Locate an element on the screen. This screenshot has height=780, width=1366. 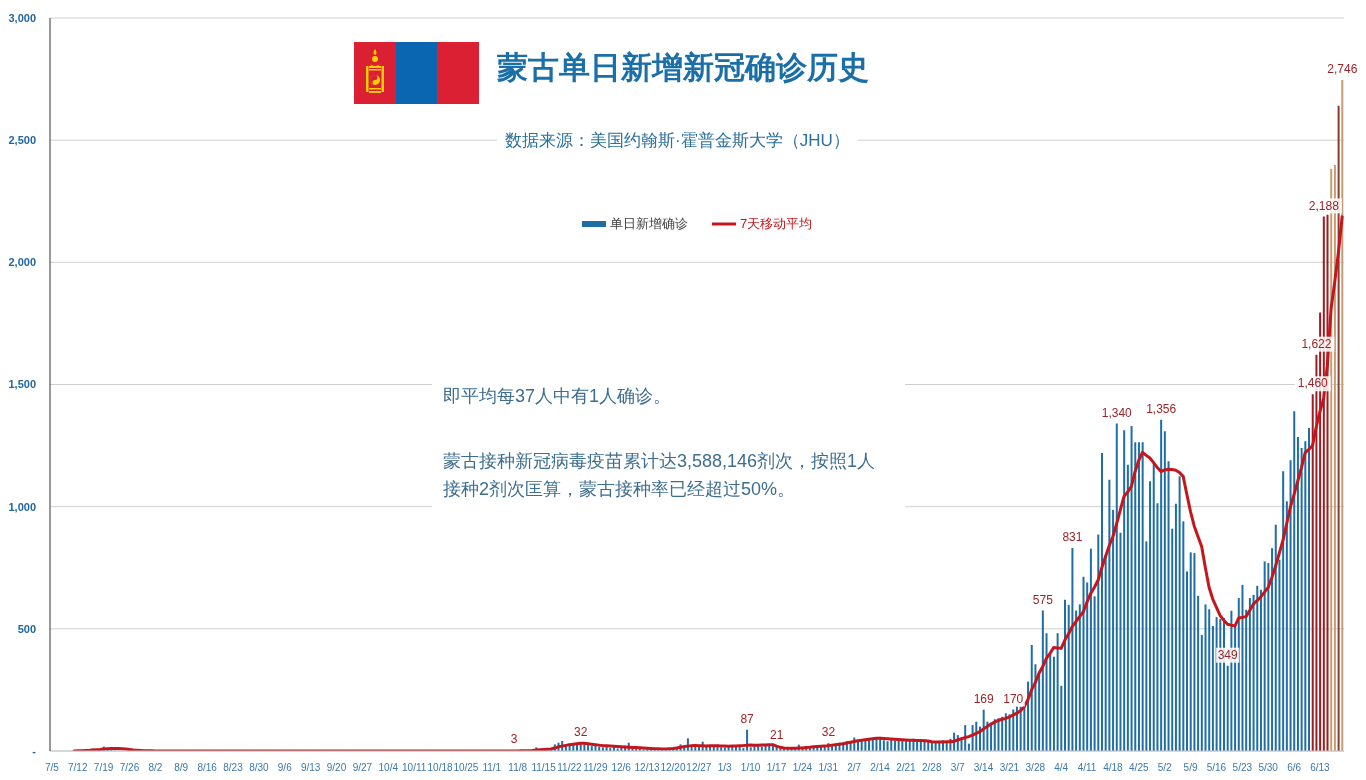
data-label: 2,188 is located at coordinates (1324, 205).